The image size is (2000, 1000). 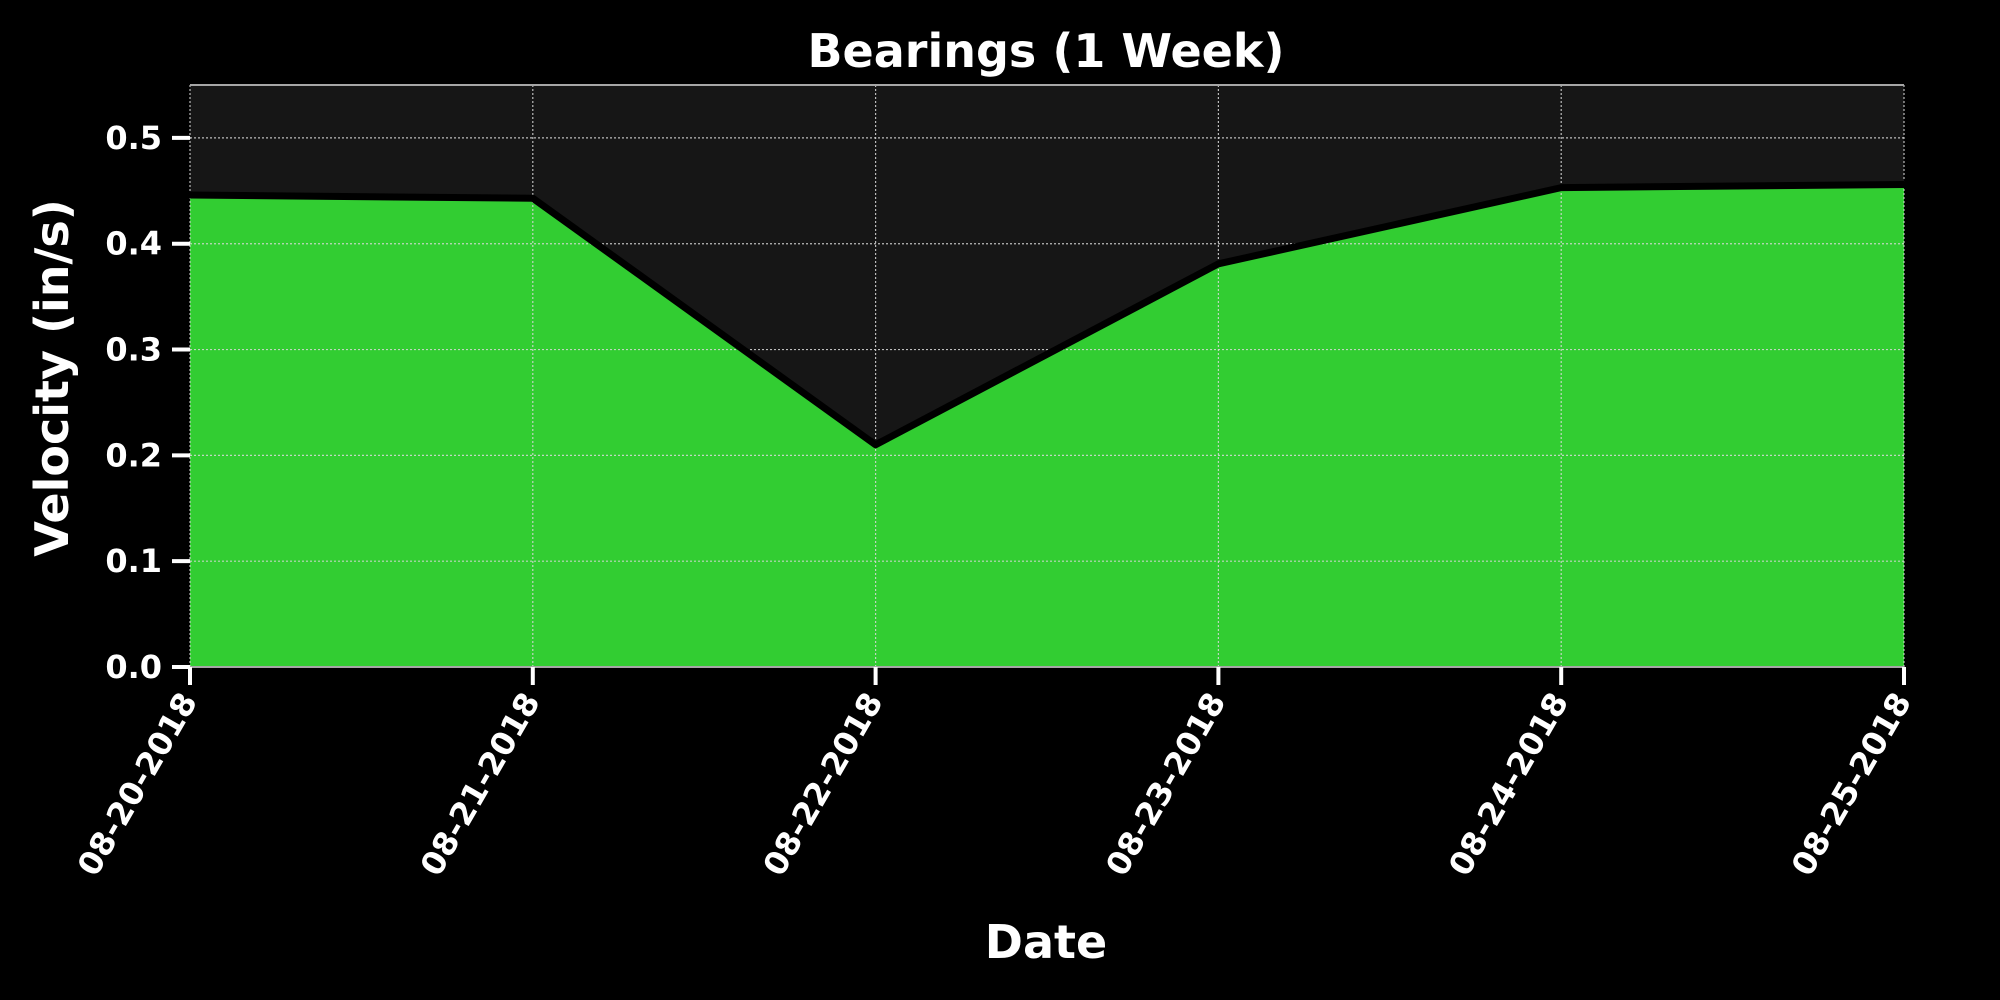 I want to click on x-axis-label: Date, so click(x=1046, y=942).